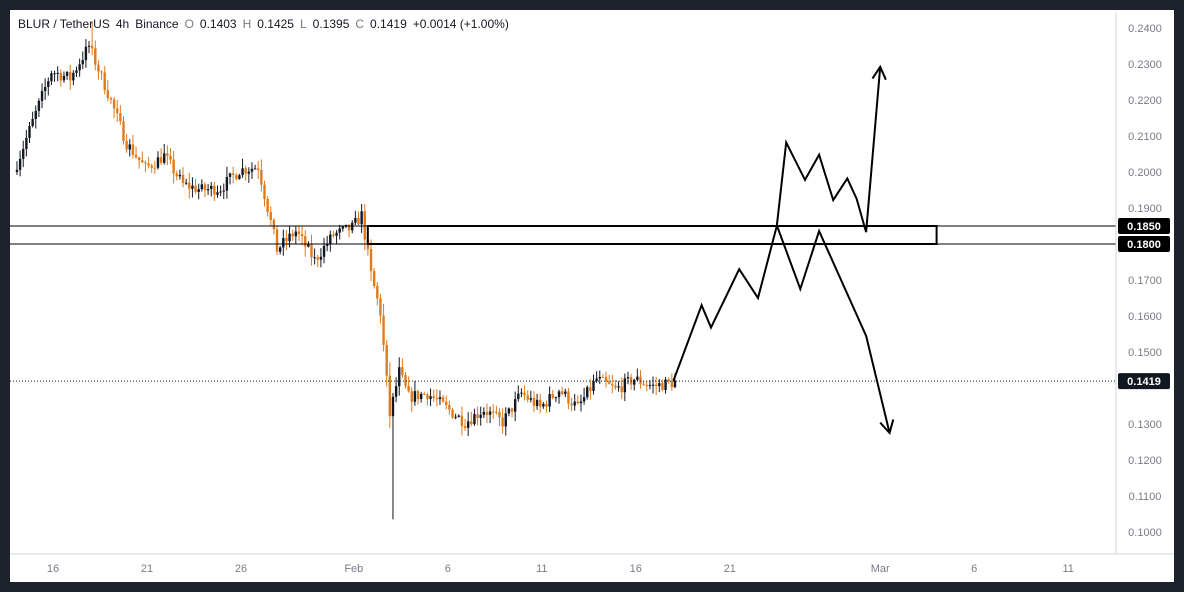 Image resolution: width=1184 pixels, height=592 pixels. I want to click on close-label: C, so click(360, 24).